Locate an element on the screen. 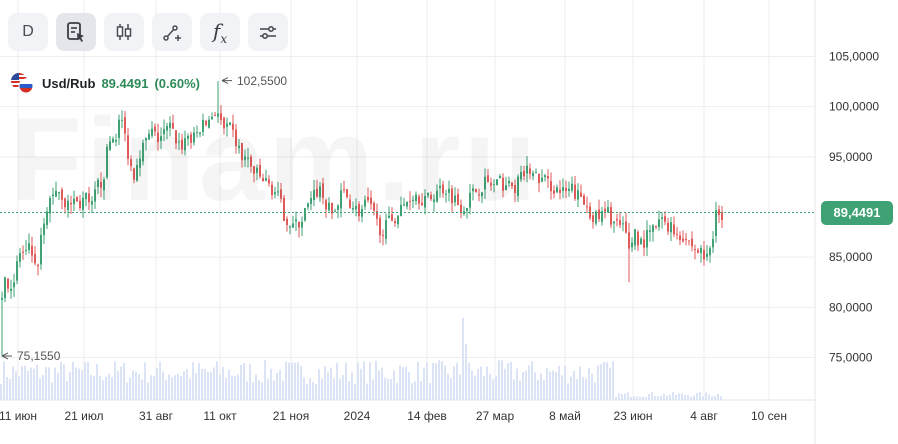 The image size is (898, 444). x-tick-label: 21 июл is located at coordinates (83, 416).